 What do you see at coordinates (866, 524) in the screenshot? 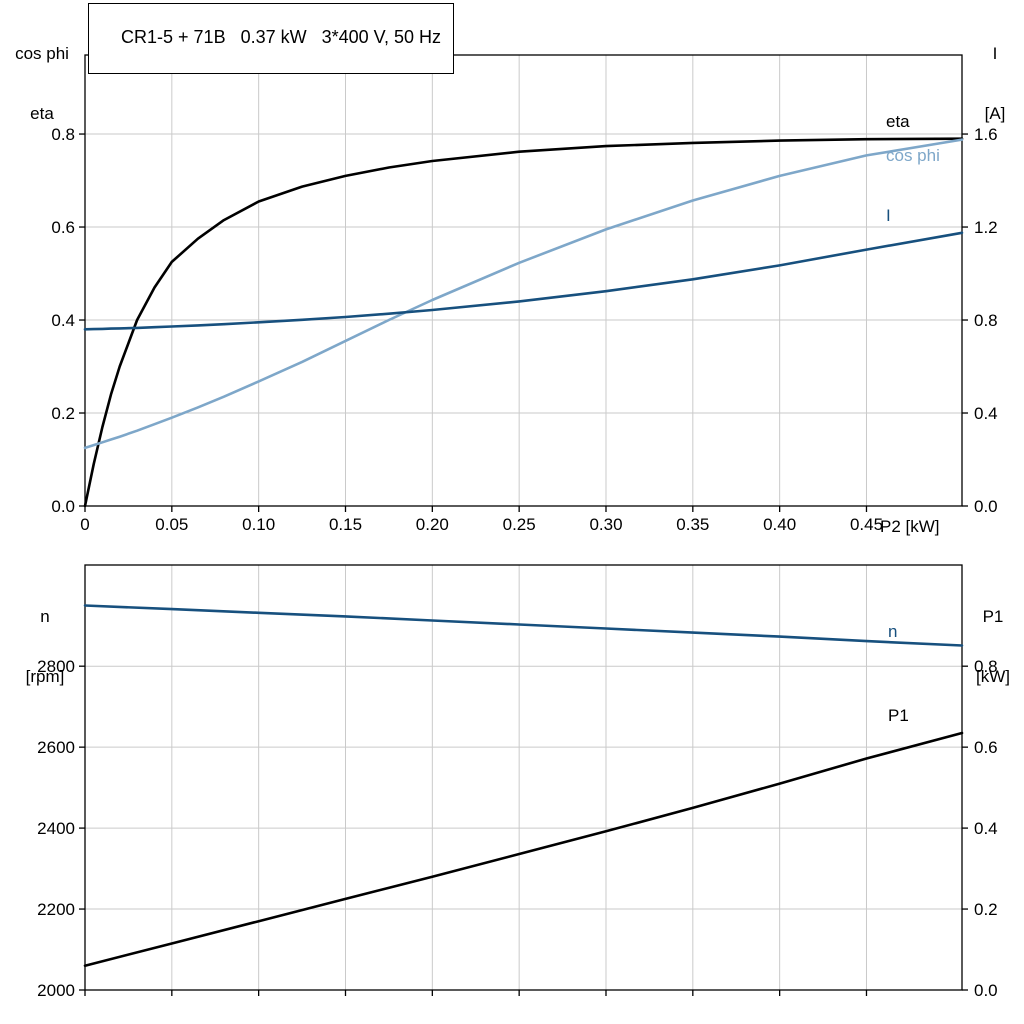
I see `x-tick-label: 0.45` at bounding box center [866, 524].